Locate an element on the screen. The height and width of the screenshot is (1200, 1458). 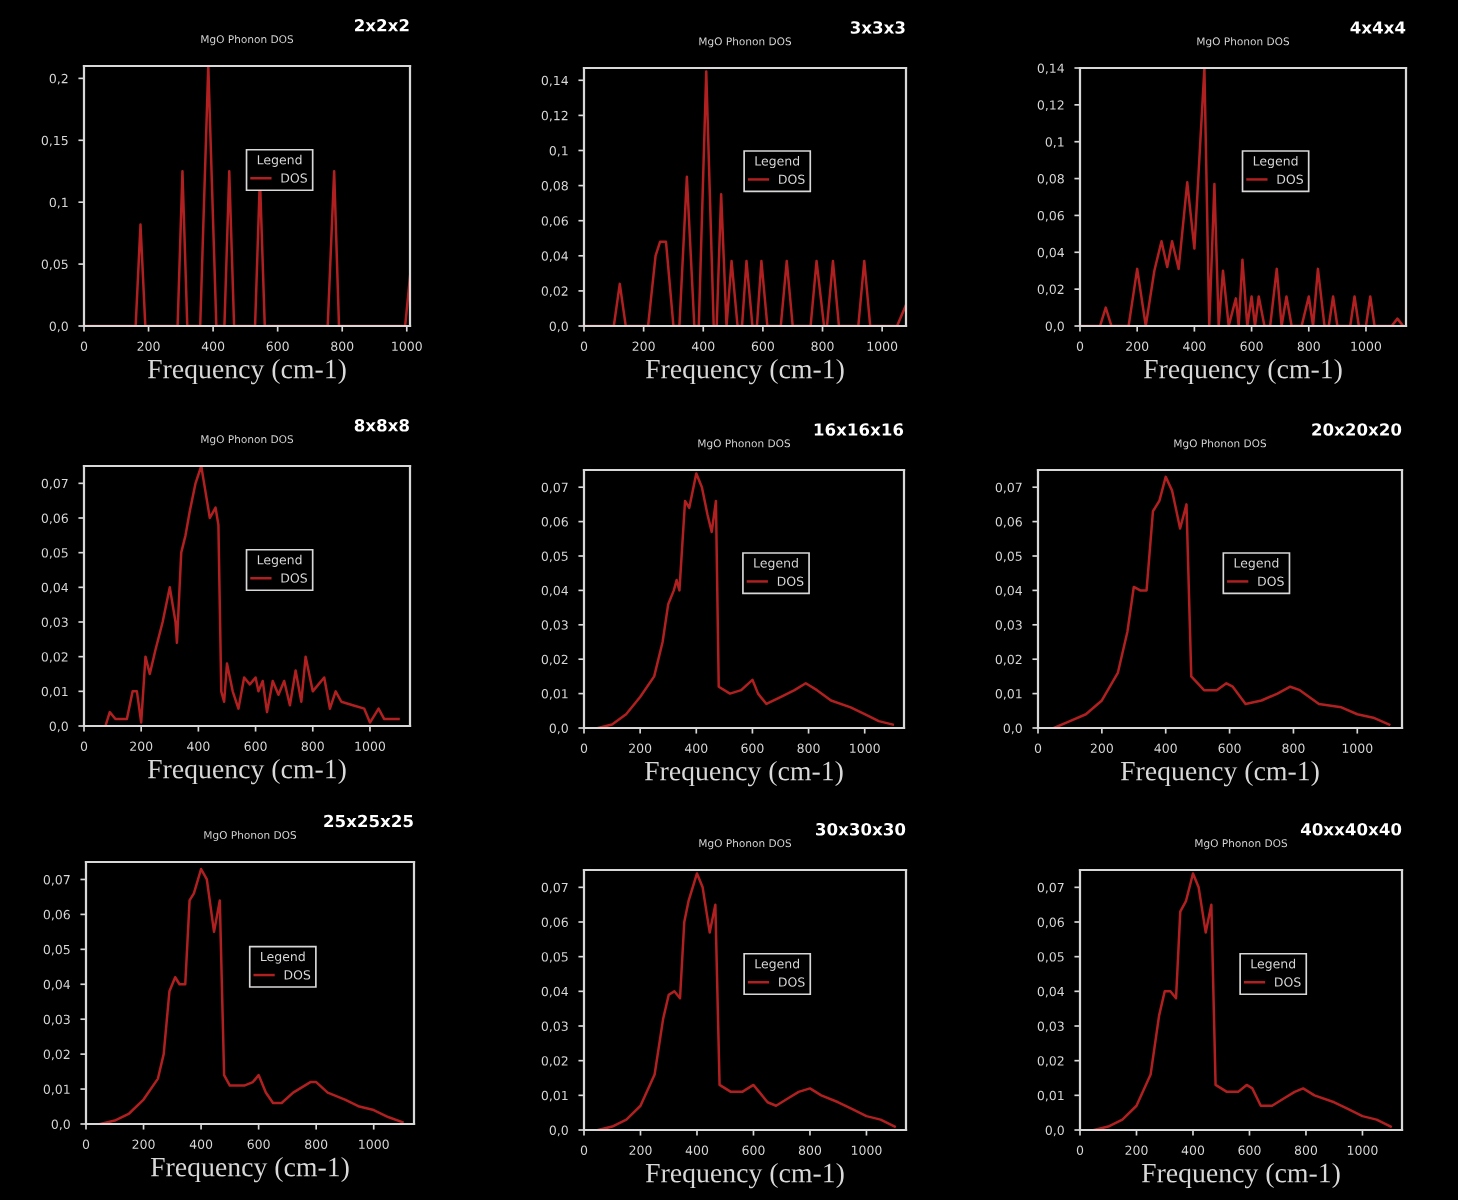
chart-subtitle: 3x3x3 is located at coordinates (877, 27).